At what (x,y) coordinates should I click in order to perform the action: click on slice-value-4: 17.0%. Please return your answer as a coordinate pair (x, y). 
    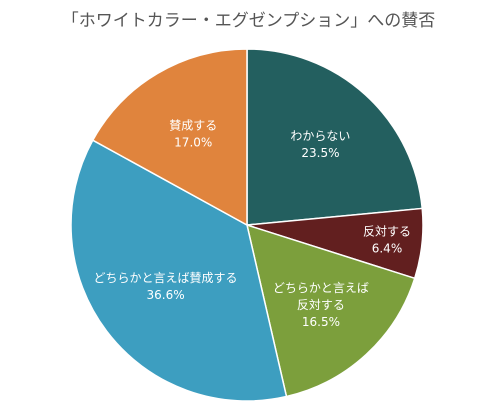
    Looking at the image, I should click on (193, 143).